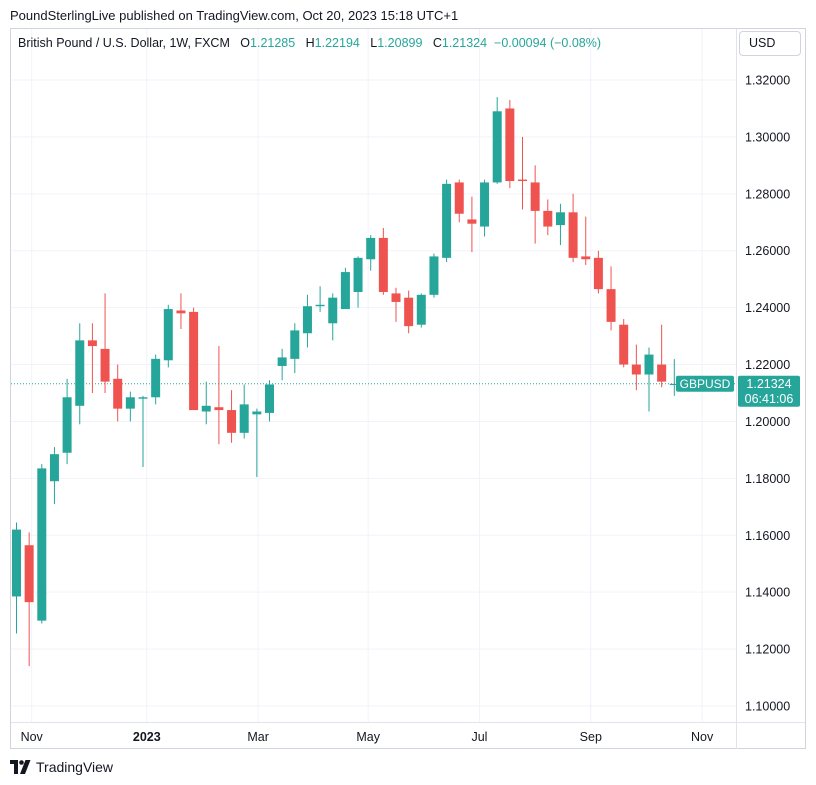  I want to click on legend-symbol: British Pound / U.S. Dollar, 1W, FXCM, so click(124, 43).